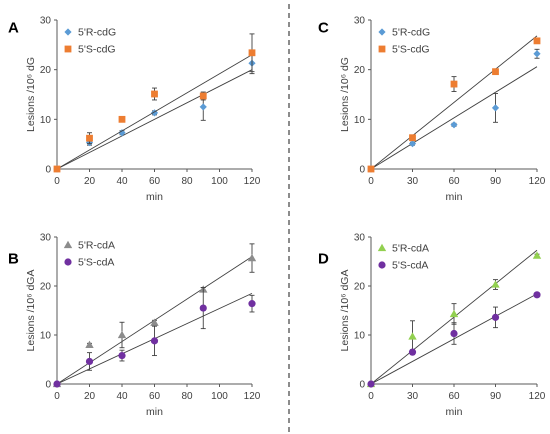 The width and height of the screenshot is (550, 434). I want to click on series-5-r-cdg, so click(454, 110).